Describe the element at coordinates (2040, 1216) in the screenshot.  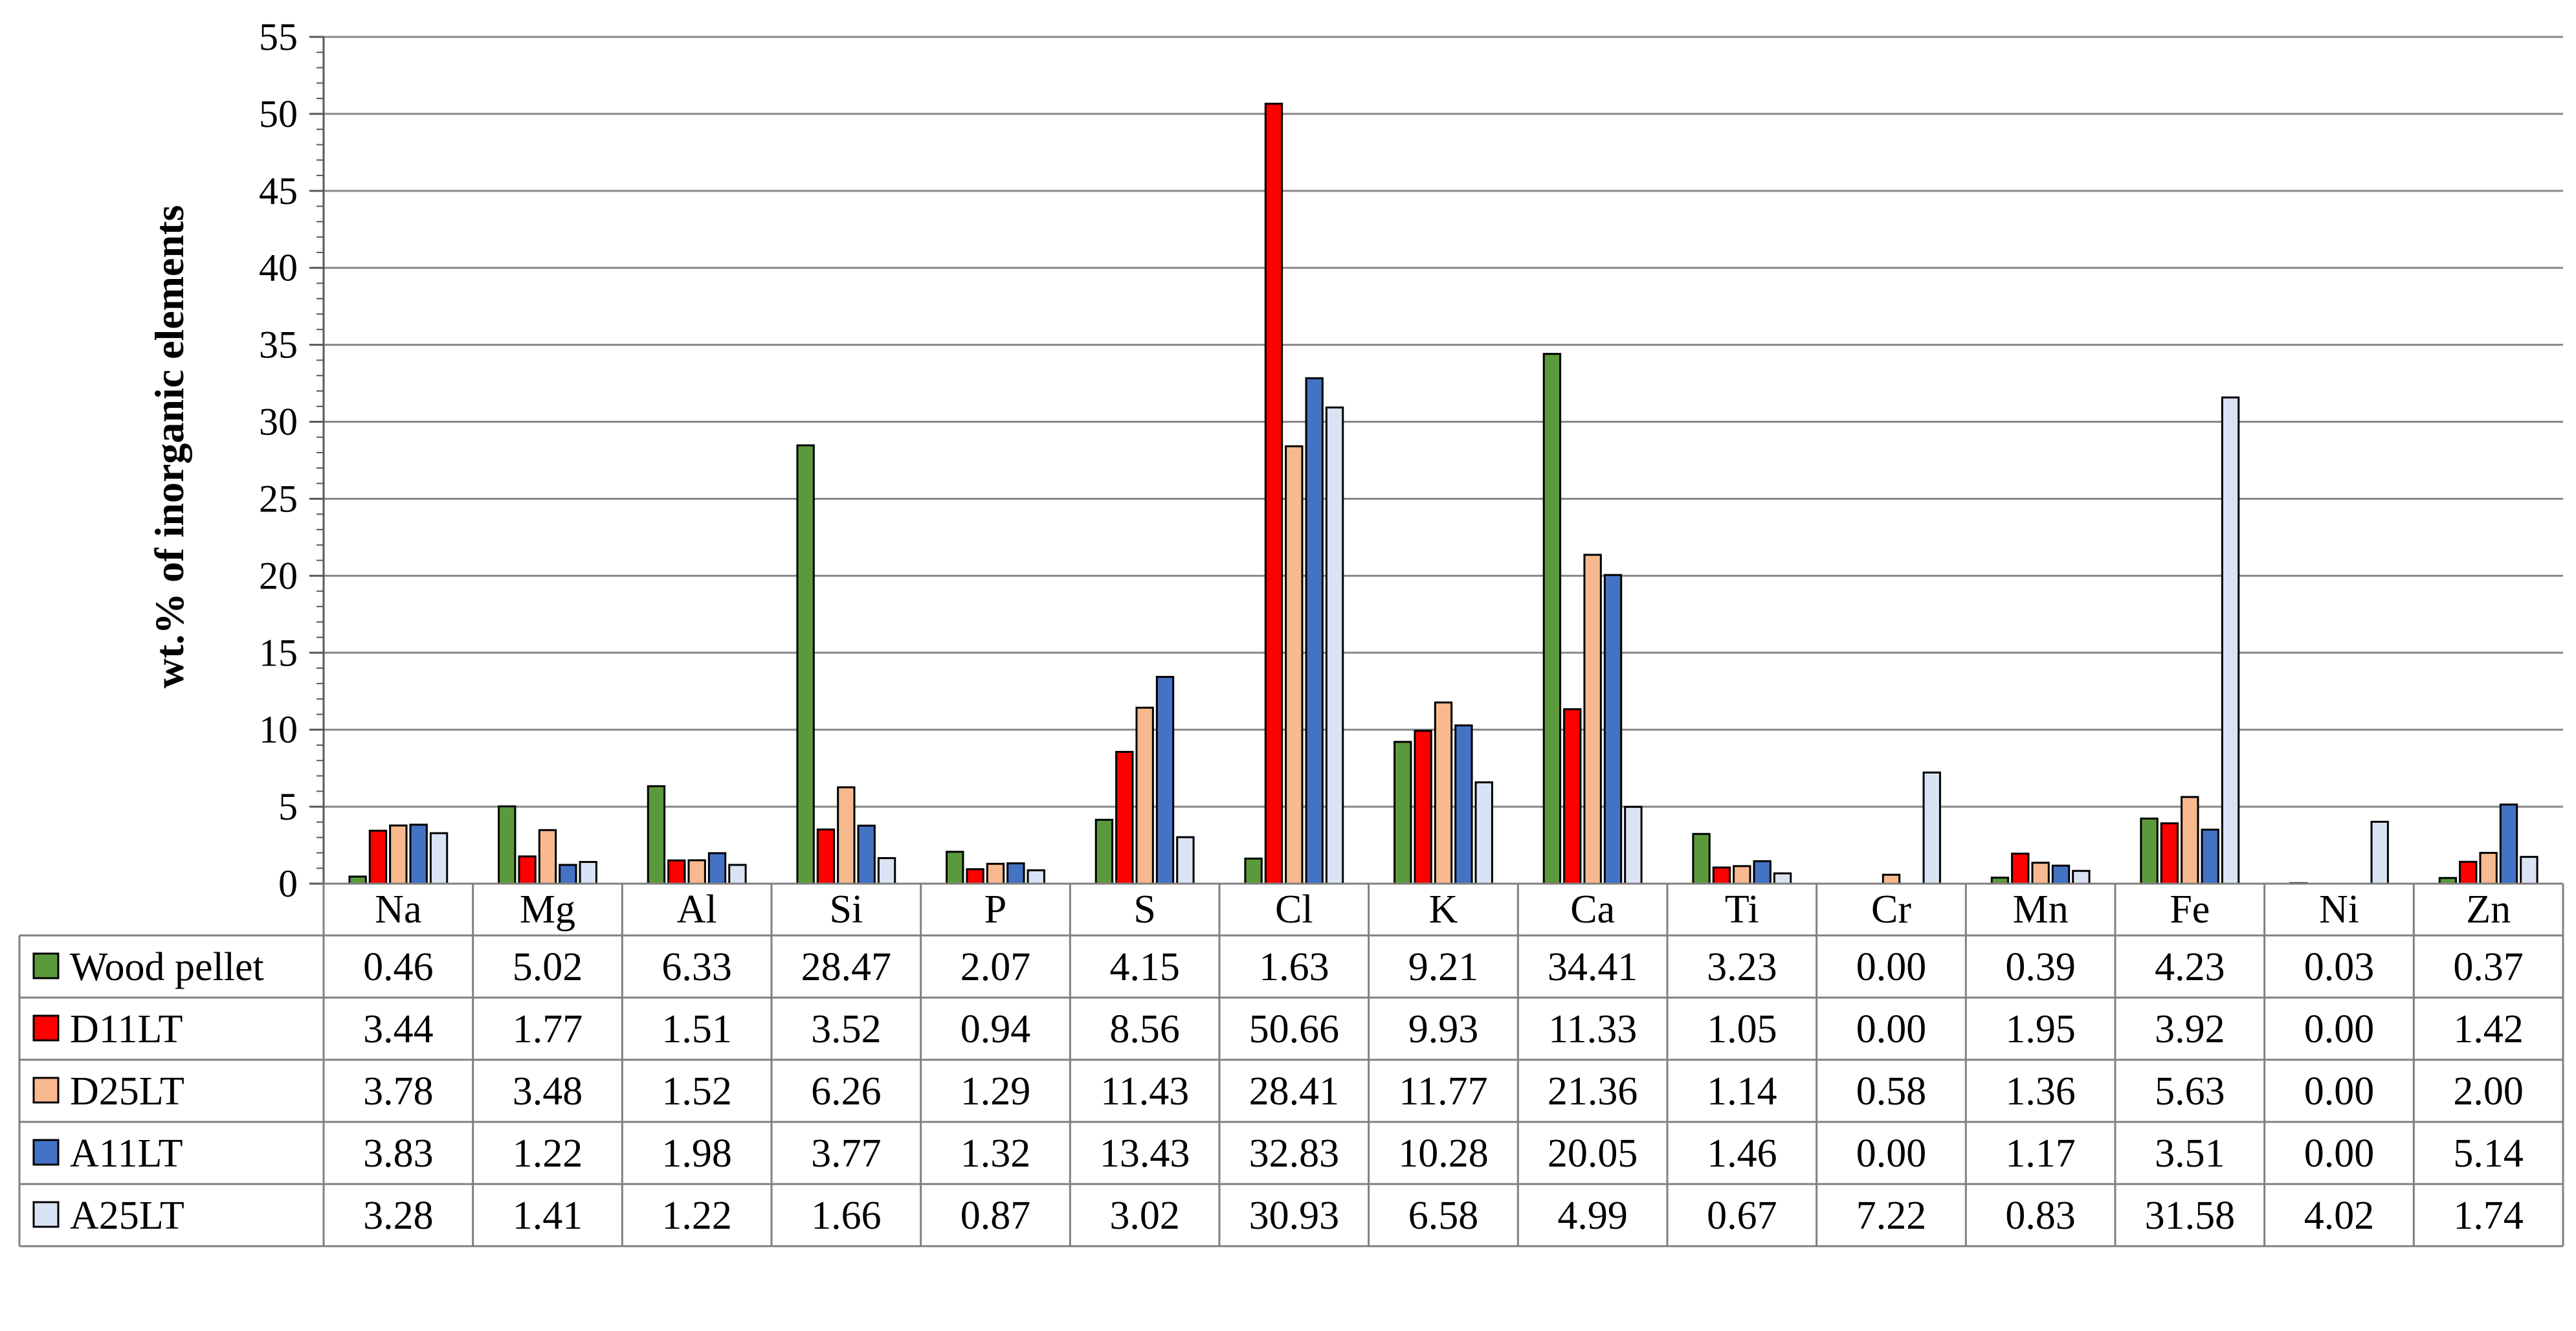
I see `data-label: 0.83` at that location.